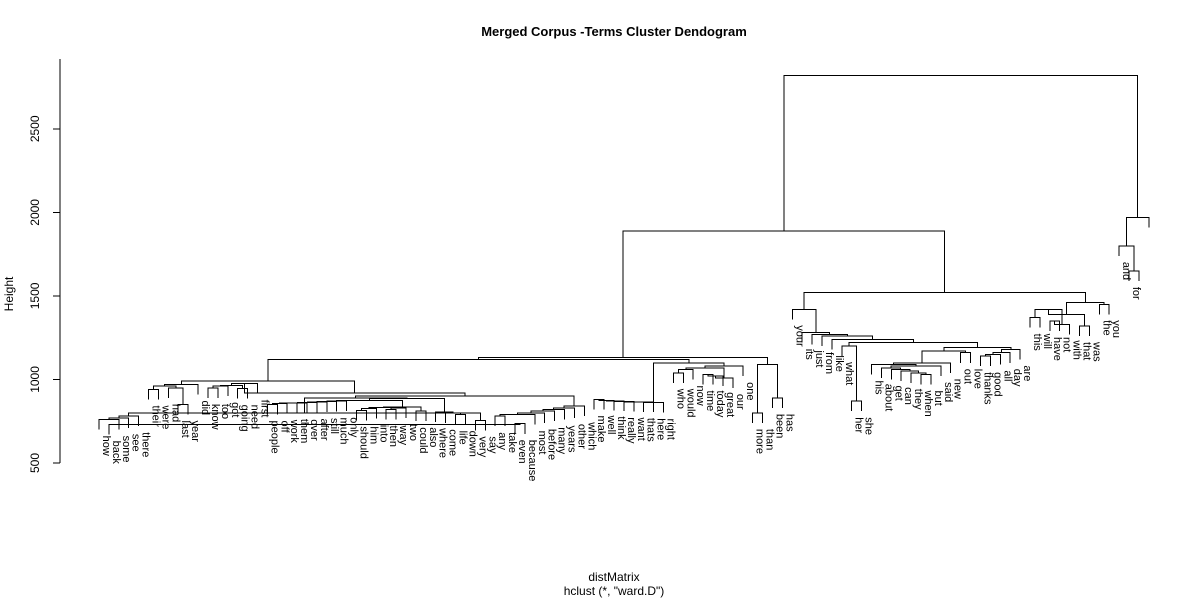 This screenshot has width=1200, height=600. I want to click on leaf-label: really, so click(631, 430).